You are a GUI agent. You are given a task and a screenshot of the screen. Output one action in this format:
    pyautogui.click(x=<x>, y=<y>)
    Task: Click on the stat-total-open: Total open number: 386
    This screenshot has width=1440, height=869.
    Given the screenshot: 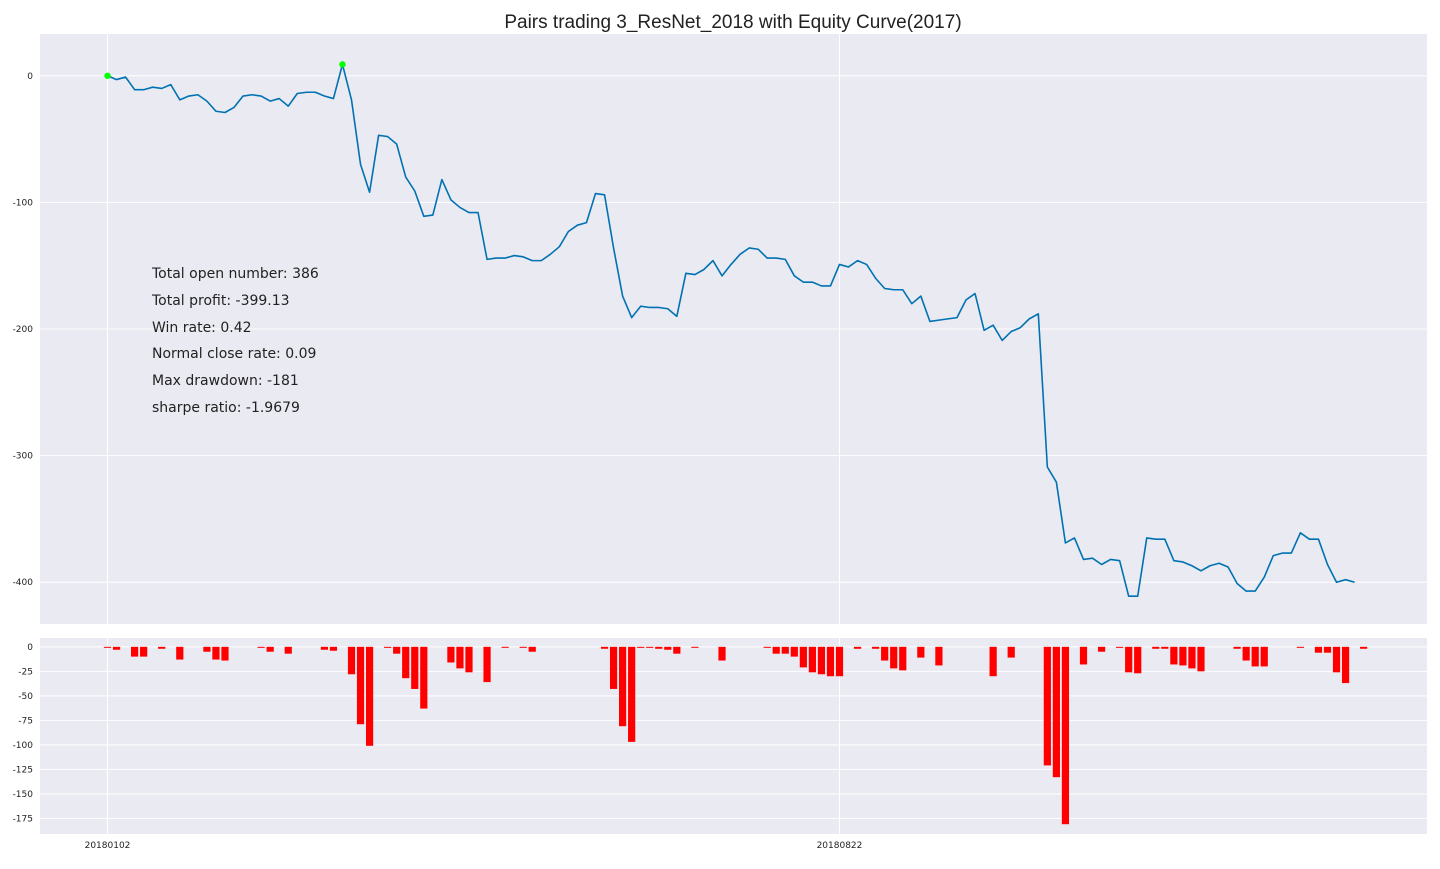 What is the action you would take?
    pyautogui.click(x=235, y=274)
    